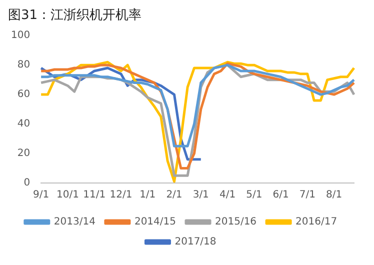 Image resolution: width=374 pixels, height=265 pixels. What do you see at coordinates (23, 94) in the screenshot?
I see `y-tick-label: 60` at bounding box center [23, 94].